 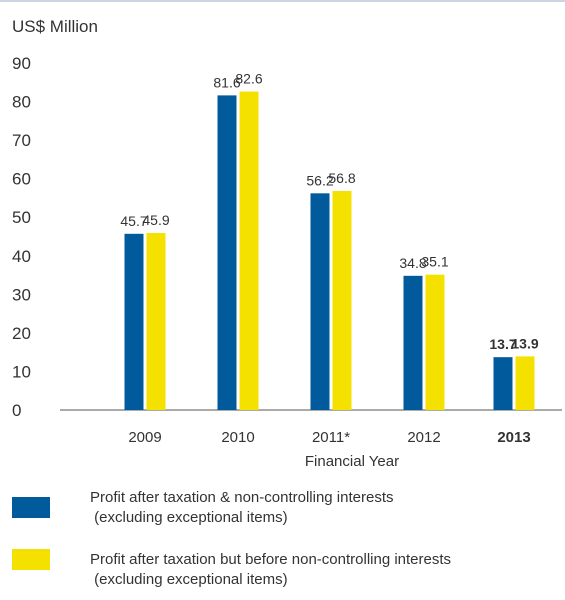 What do you see at coordinates (21, 294) in the screenshot?
I see `y-tick-label: 30` at bounding box center [21, 294].